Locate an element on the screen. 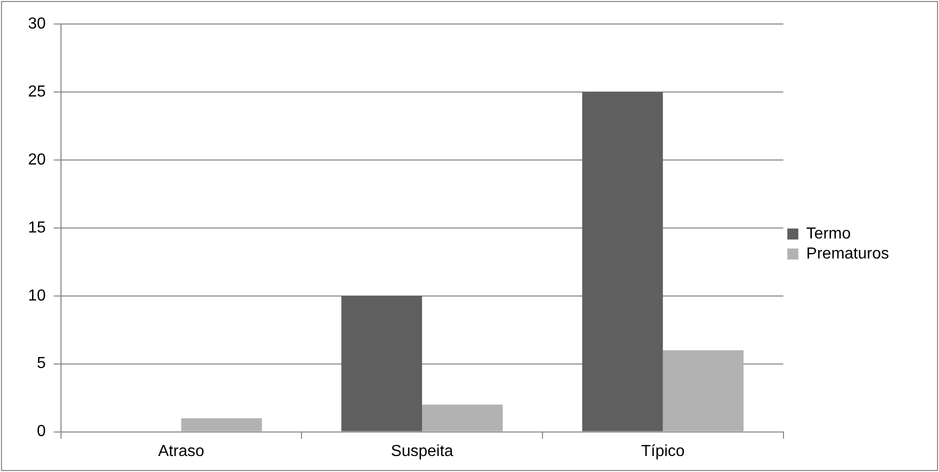  legend-label: Prematuros is located at coordinates (848, 253).